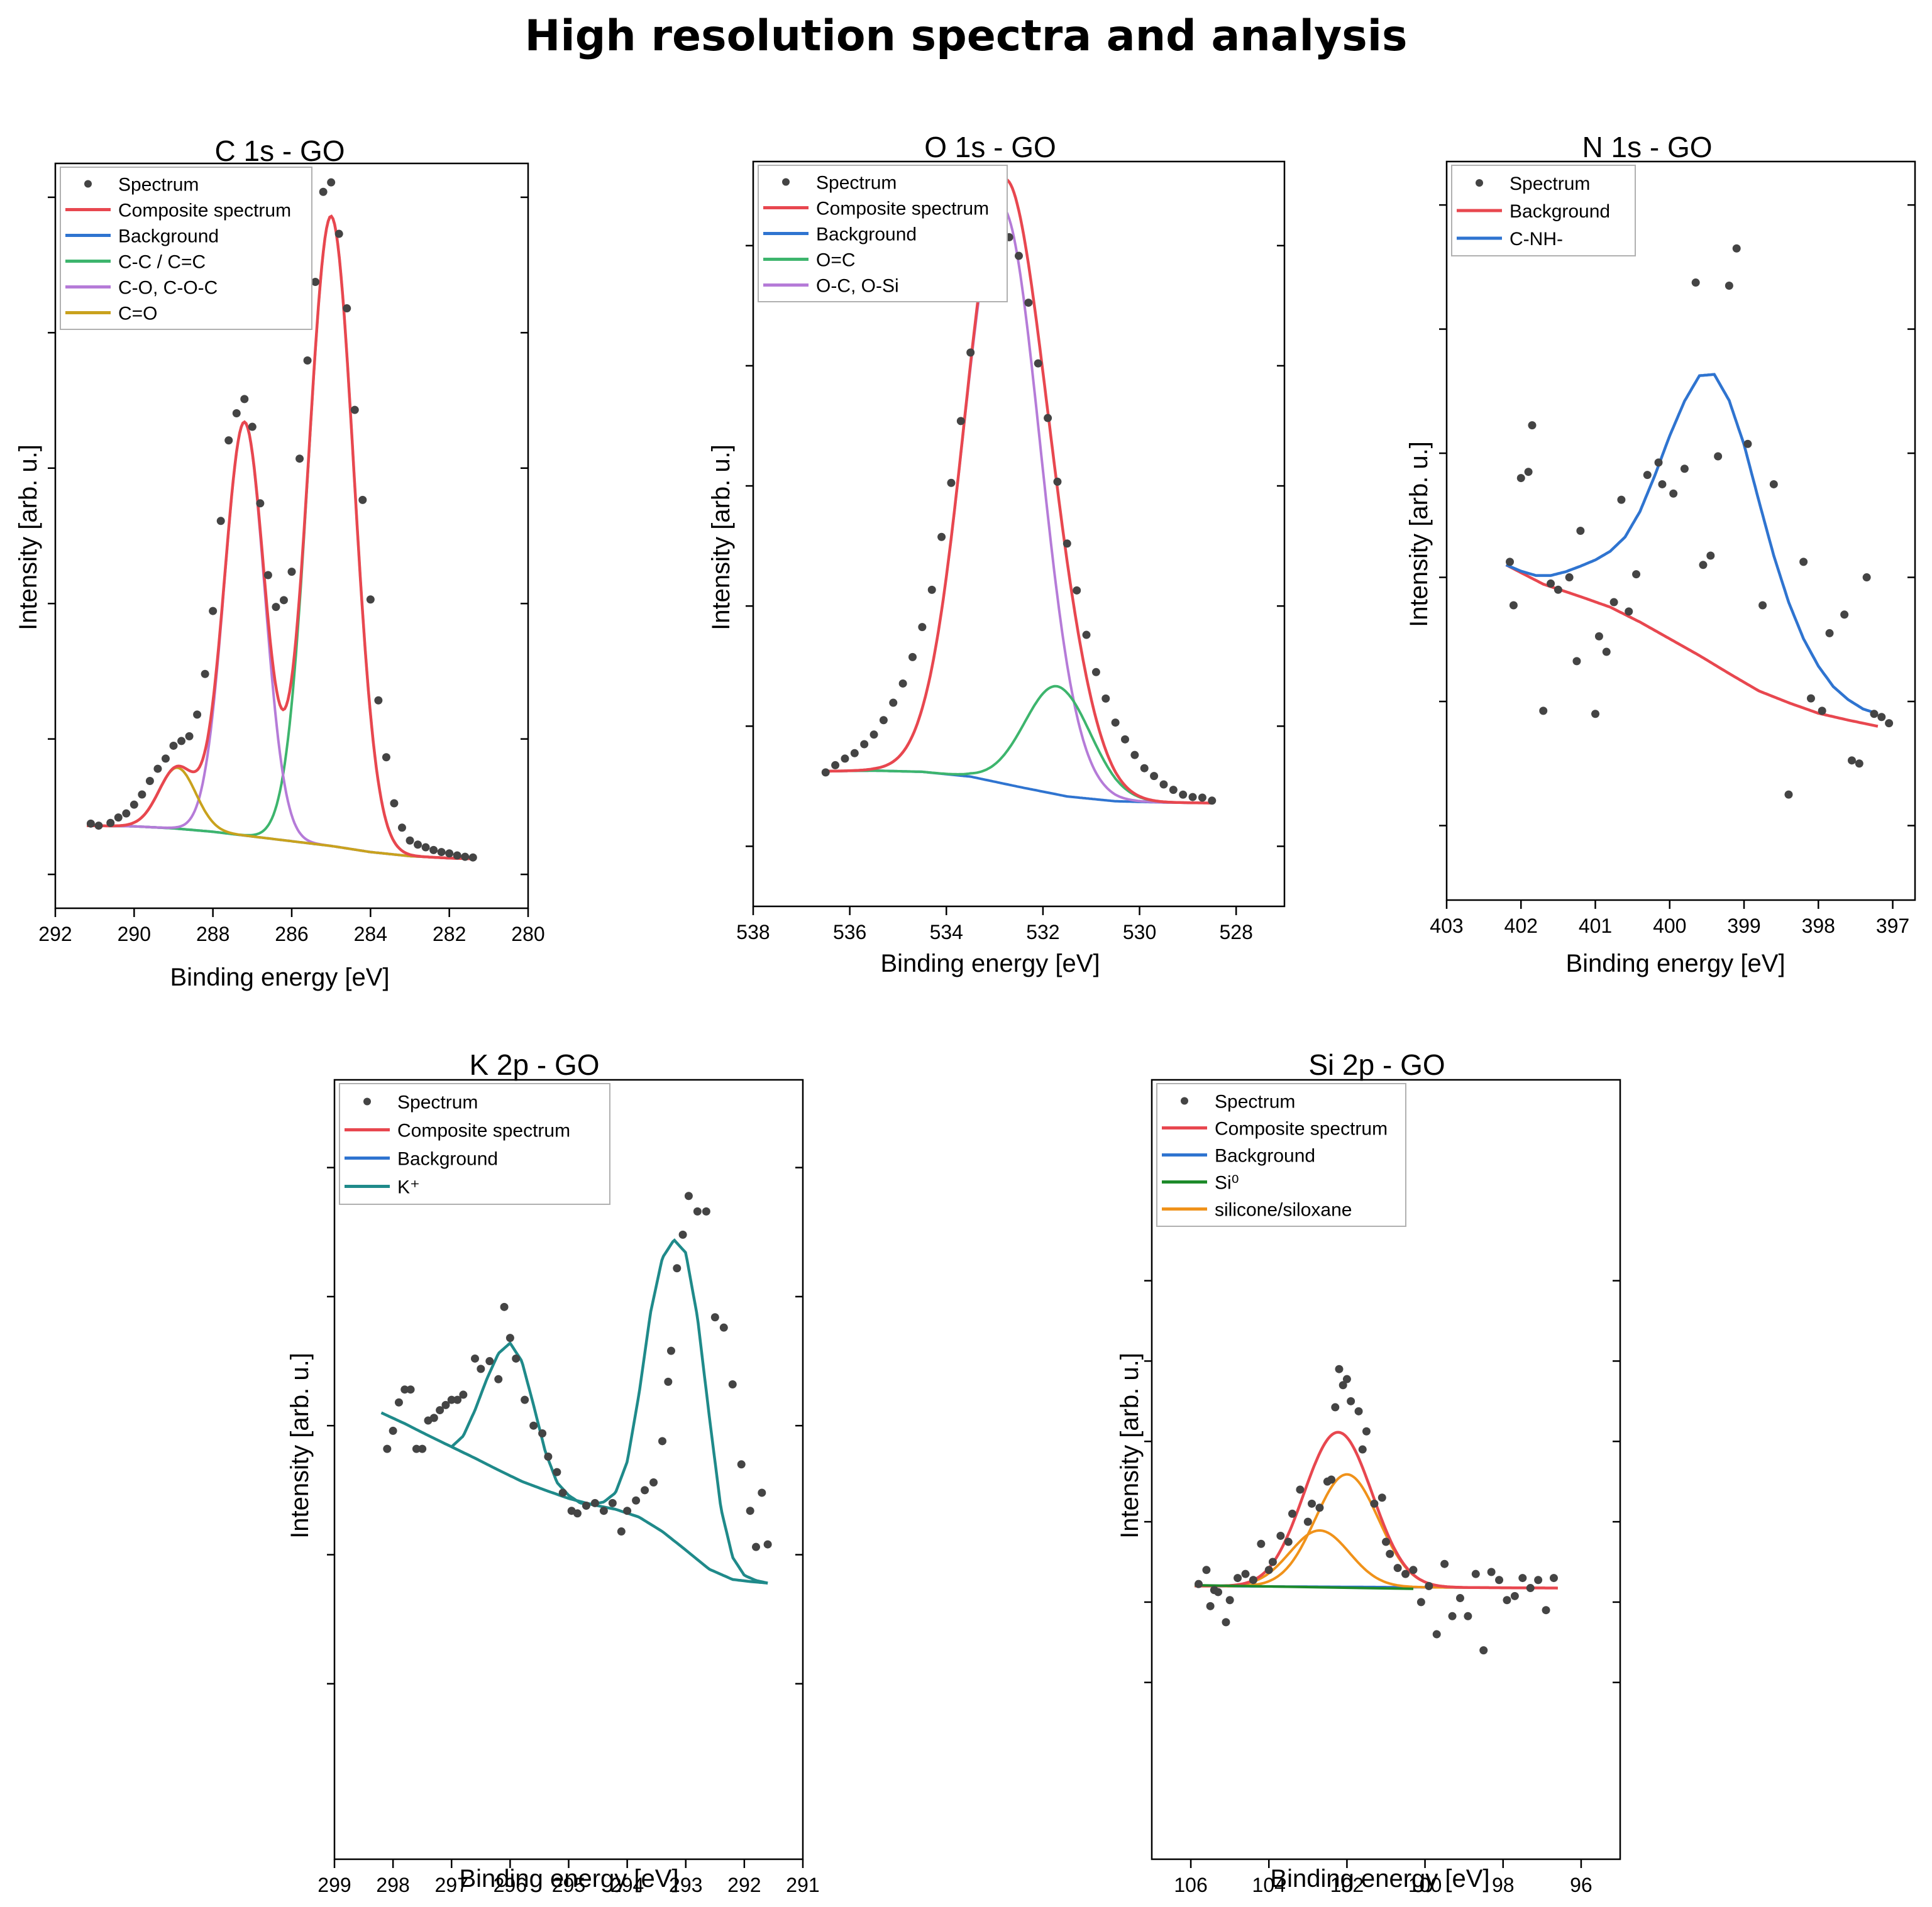  Describe the element at coordinates (484, 1131) in the screenshot. I see `legend-label: Composite spectrum` at that location.